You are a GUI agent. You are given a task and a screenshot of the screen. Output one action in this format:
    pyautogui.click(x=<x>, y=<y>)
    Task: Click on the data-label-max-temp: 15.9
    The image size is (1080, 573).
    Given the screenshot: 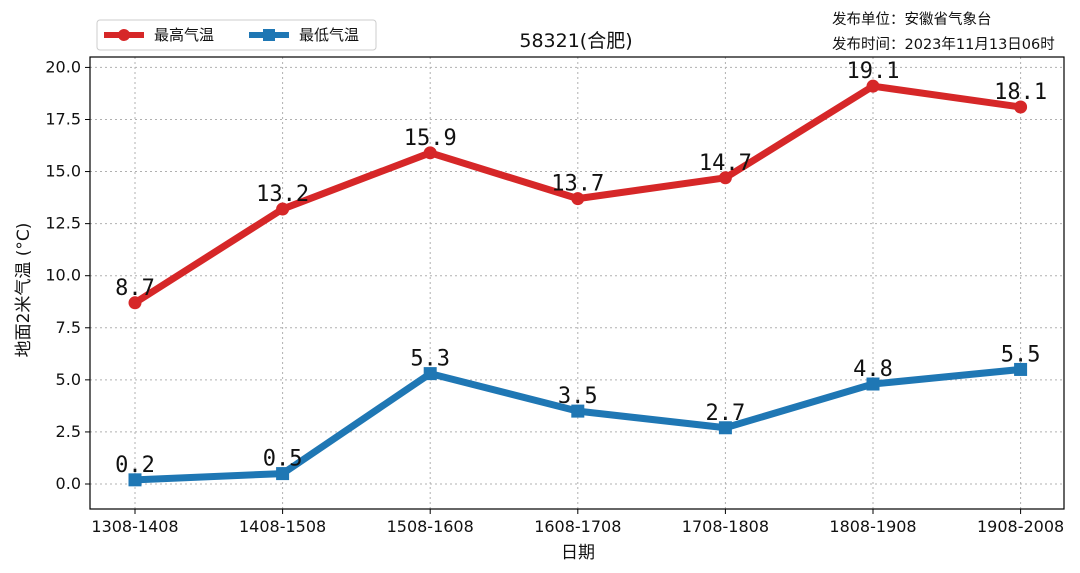 What is the action you would take?
    pyautogui.click(x=430, y=138)
    